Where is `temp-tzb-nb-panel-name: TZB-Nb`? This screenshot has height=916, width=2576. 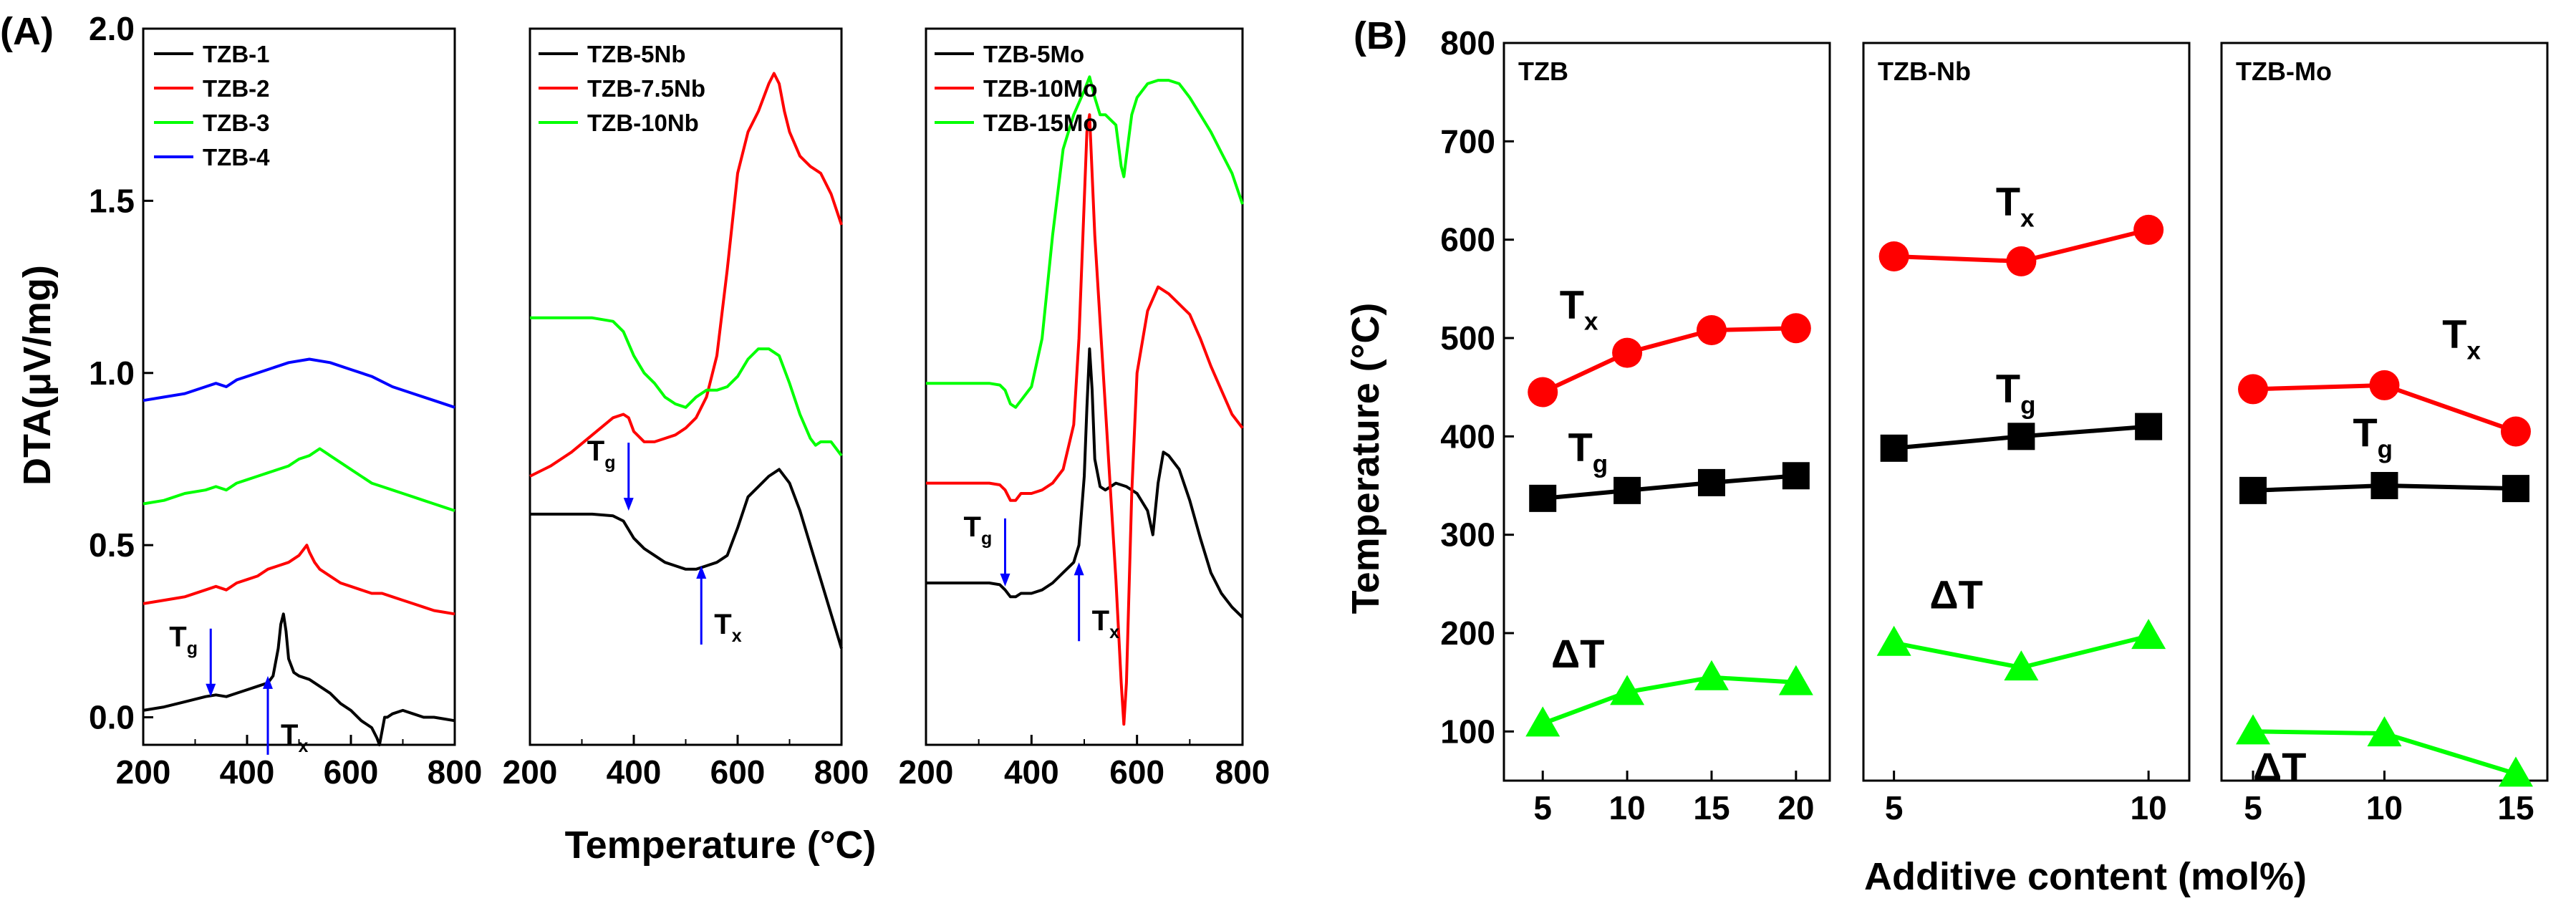
temp-tzb-nb-panel-name: TZB-Nb is located at coordinates (1924, 71).